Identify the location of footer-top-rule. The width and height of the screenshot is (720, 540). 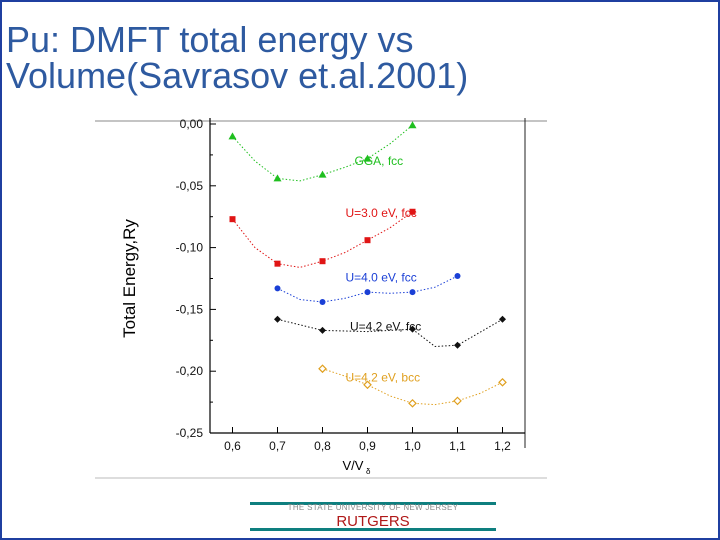
(373, 503).